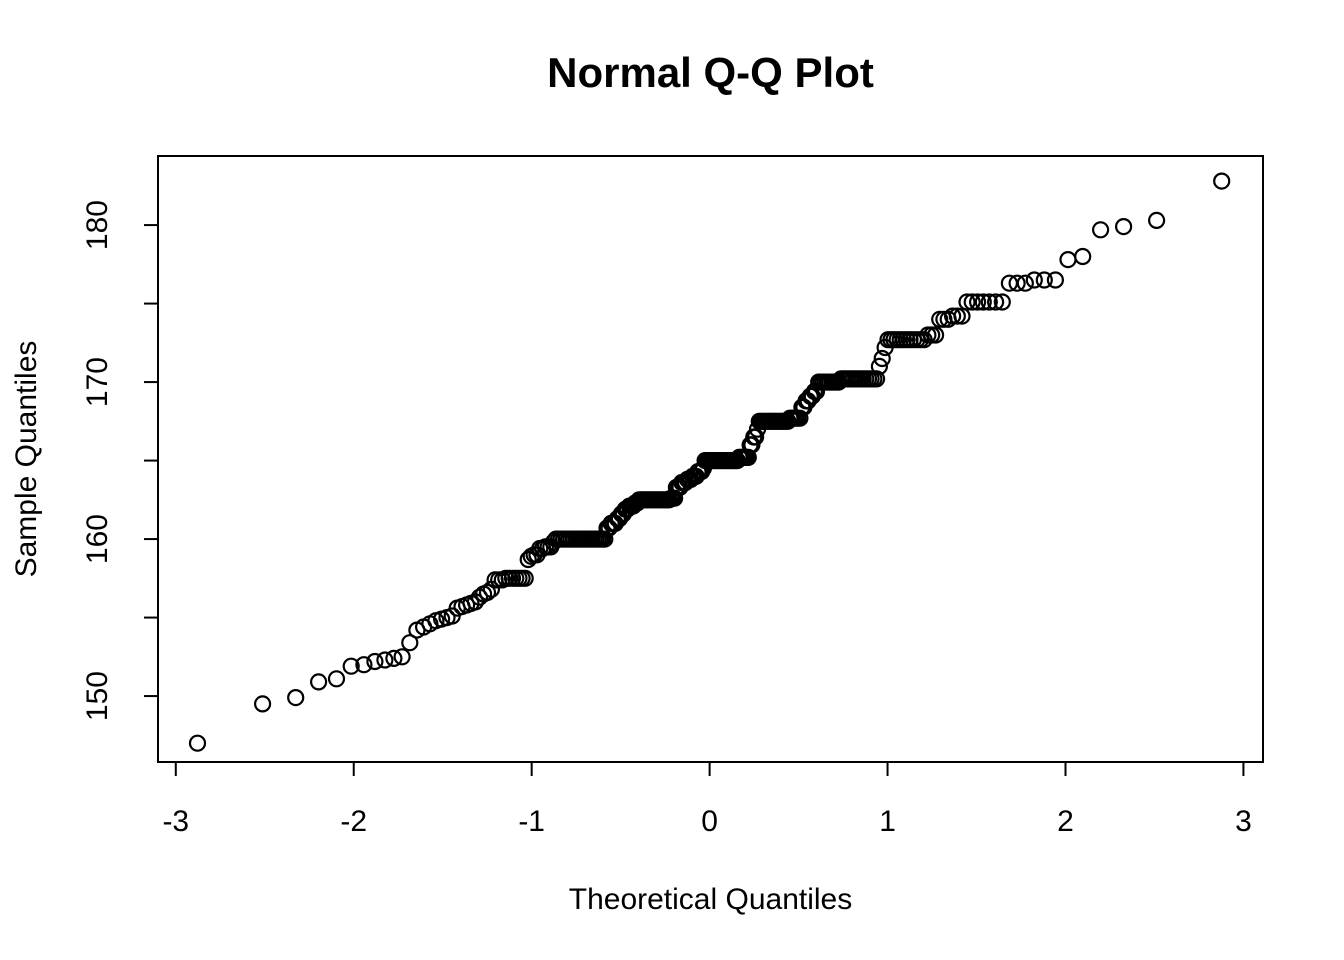 The height and width of the screenshot is (960, 1344). Describe the element at coordinates (97, 539) in the screenshot. I see `y-tick-label: 160` at that location.